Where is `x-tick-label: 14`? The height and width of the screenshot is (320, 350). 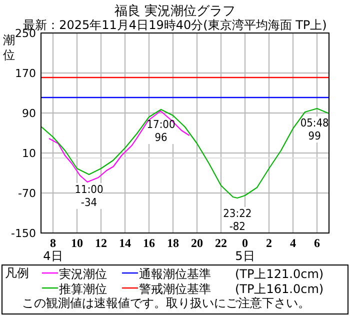 x-tick-label: 14 is located at coordinates (125, 243).